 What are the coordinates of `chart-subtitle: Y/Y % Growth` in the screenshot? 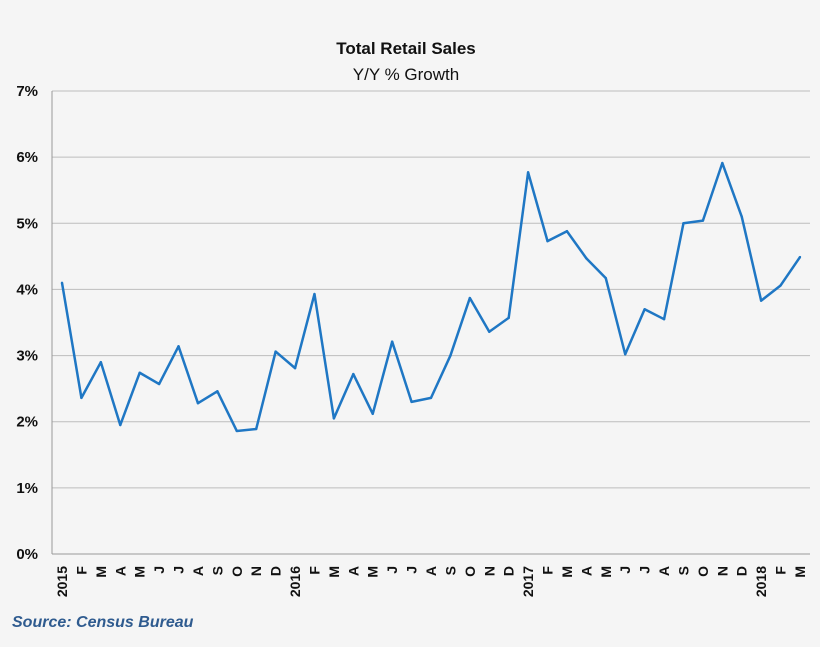 It's located at (406, 74).